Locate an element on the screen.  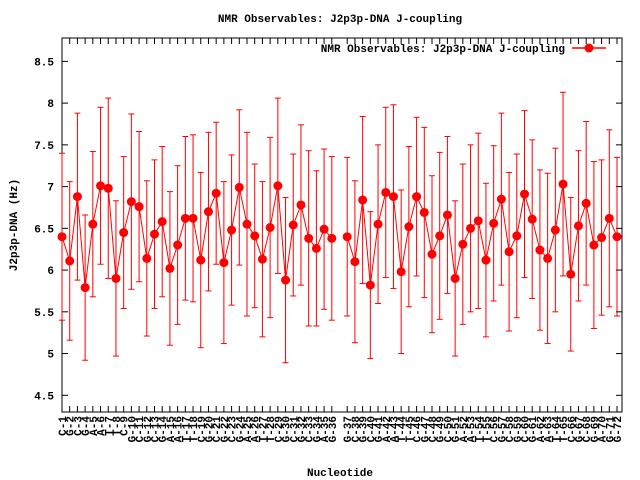
y-tick-label: 8 is located at coordinates (50, 105).